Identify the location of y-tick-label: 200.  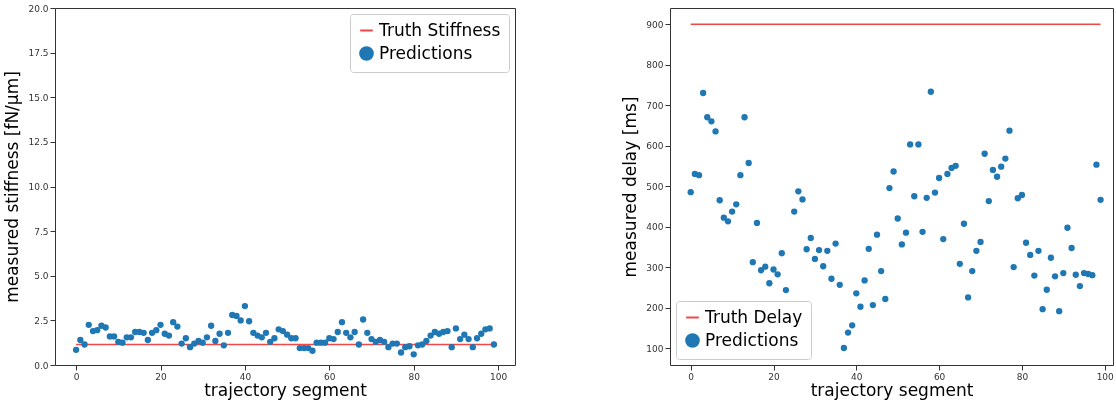
(655, 308).